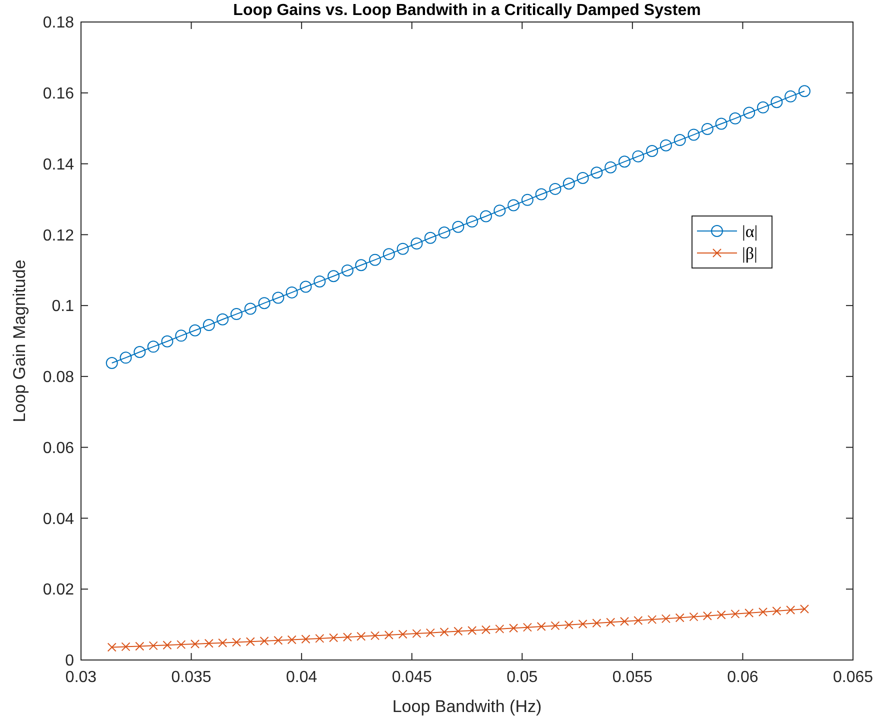  I want to click on x-tick-label: 0.04, so click(302, 677).